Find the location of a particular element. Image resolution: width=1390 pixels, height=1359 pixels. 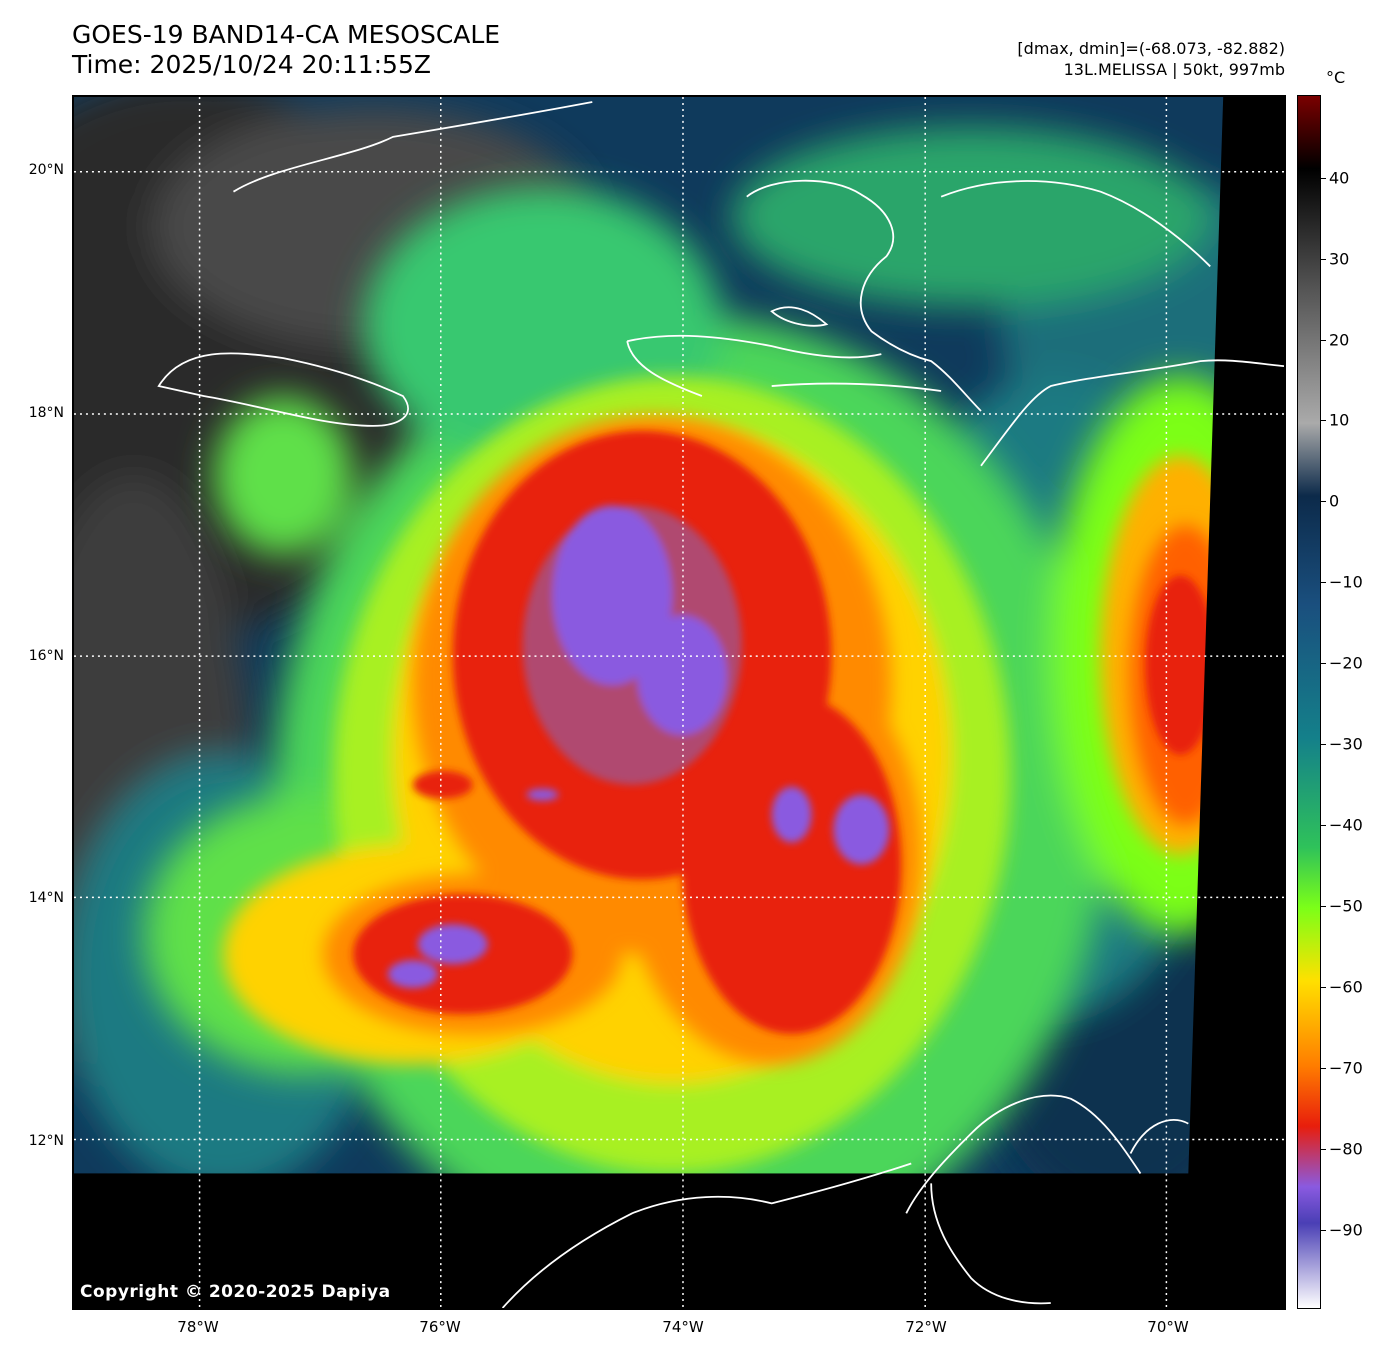

colorbar-tick-label: 0 is located at coordinates (1334, 501).